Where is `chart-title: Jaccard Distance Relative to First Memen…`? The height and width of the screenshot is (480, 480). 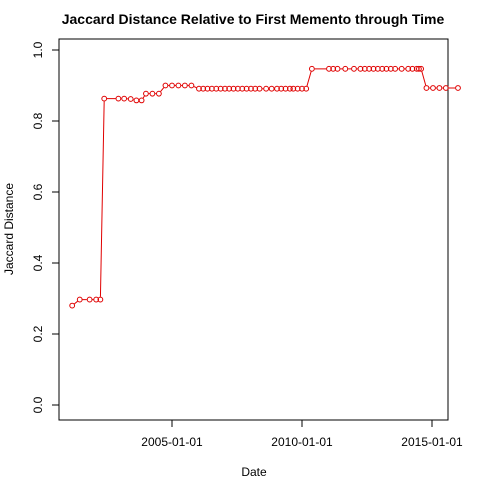
chart-title: Jaccard Distance Relative to First Memen… is located at coordinates (253, 19).